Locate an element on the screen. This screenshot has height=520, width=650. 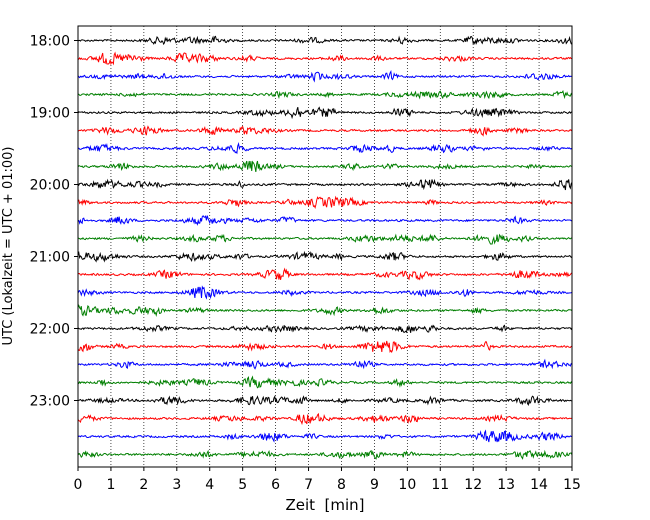
x-tick-label: 14 is located at coordinates (539, 485).